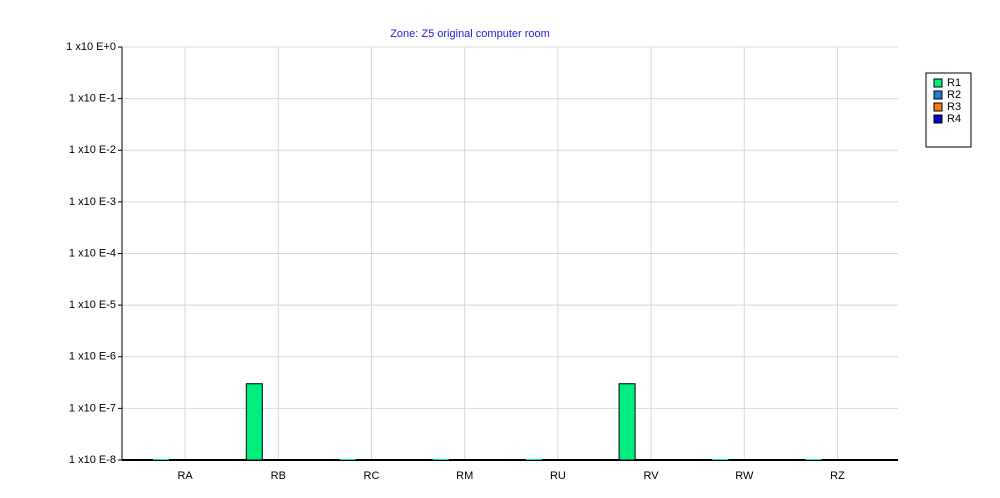  I want to click on y-tick-label: 1 x10 E-2, so click(92, 150).